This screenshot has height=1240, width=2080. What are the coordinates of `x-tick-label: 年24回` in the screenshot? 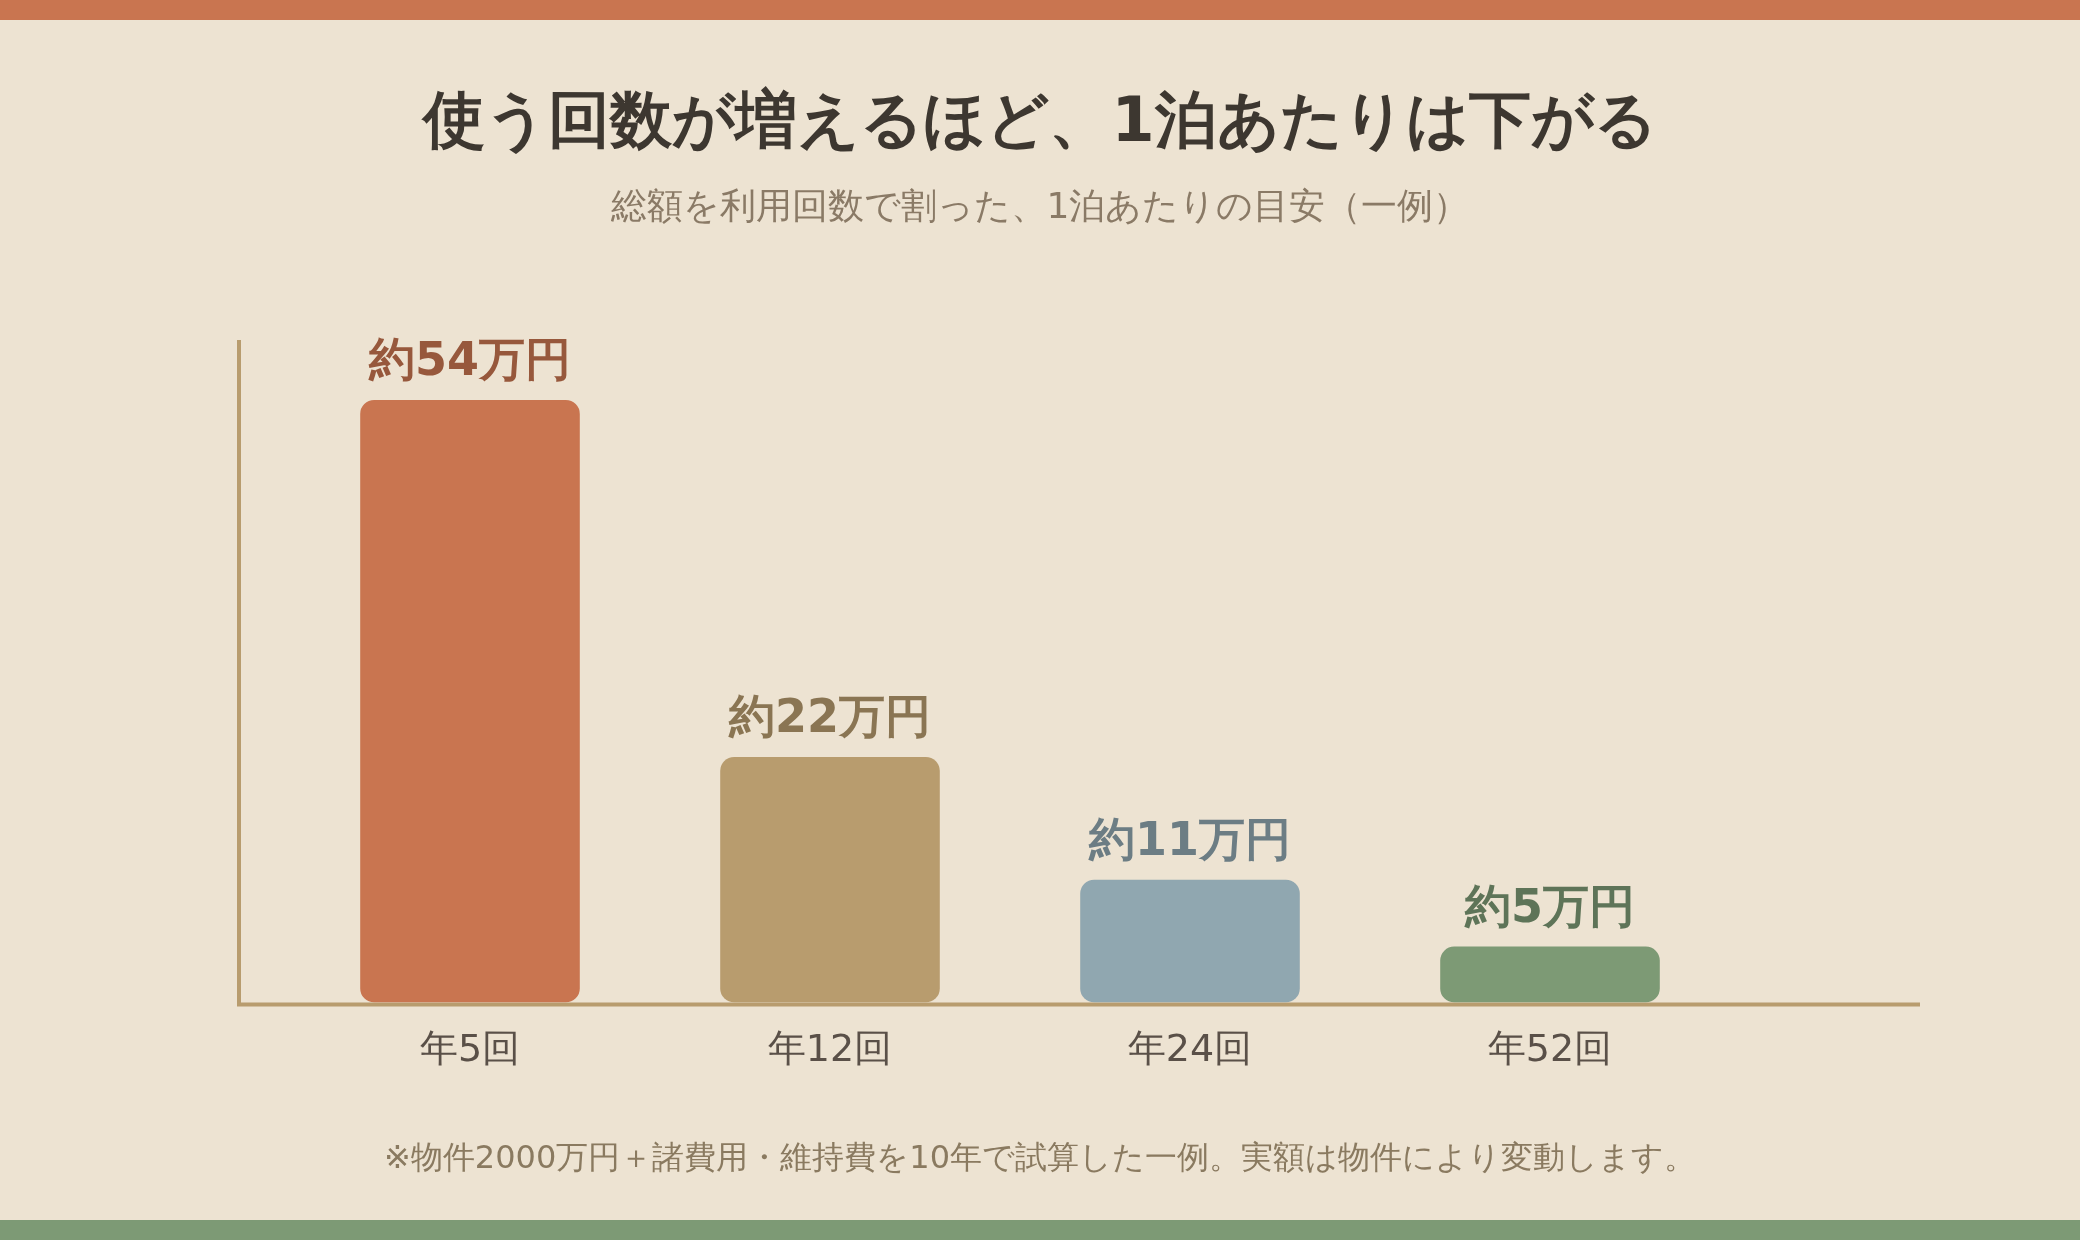 It's located at (1190, 1048).